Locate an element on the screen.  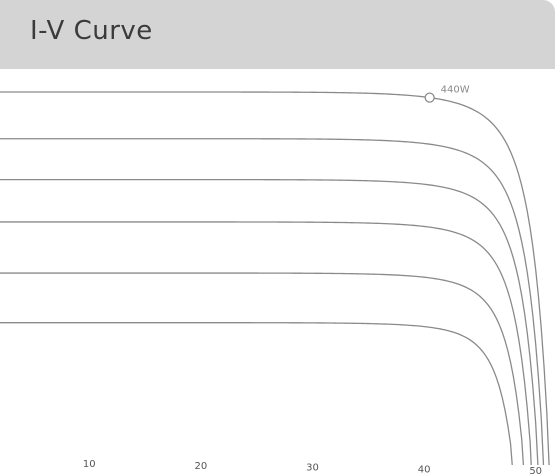
x-tick-label: 10 is located at coordinates (89, 464).